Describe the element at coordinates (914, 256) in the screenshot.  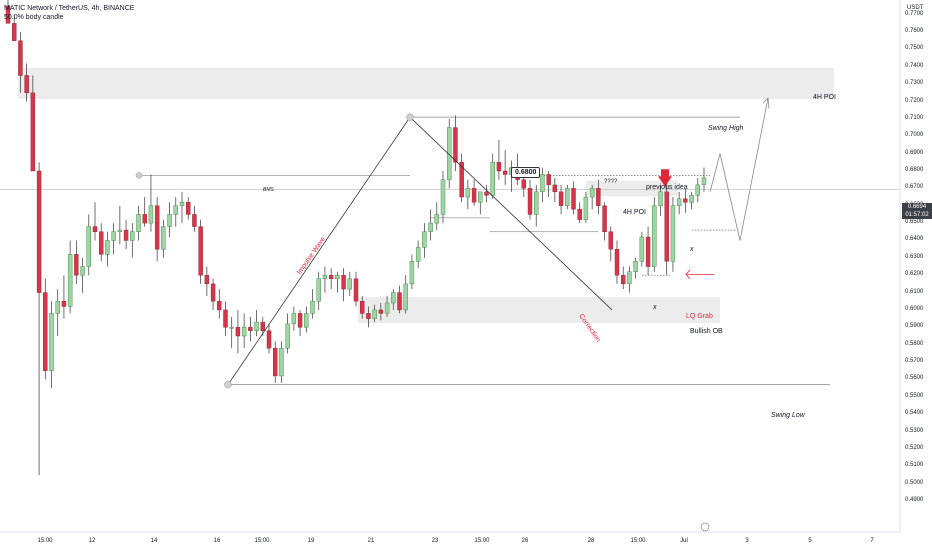
I see `price-tick: 0.6300` at that location.